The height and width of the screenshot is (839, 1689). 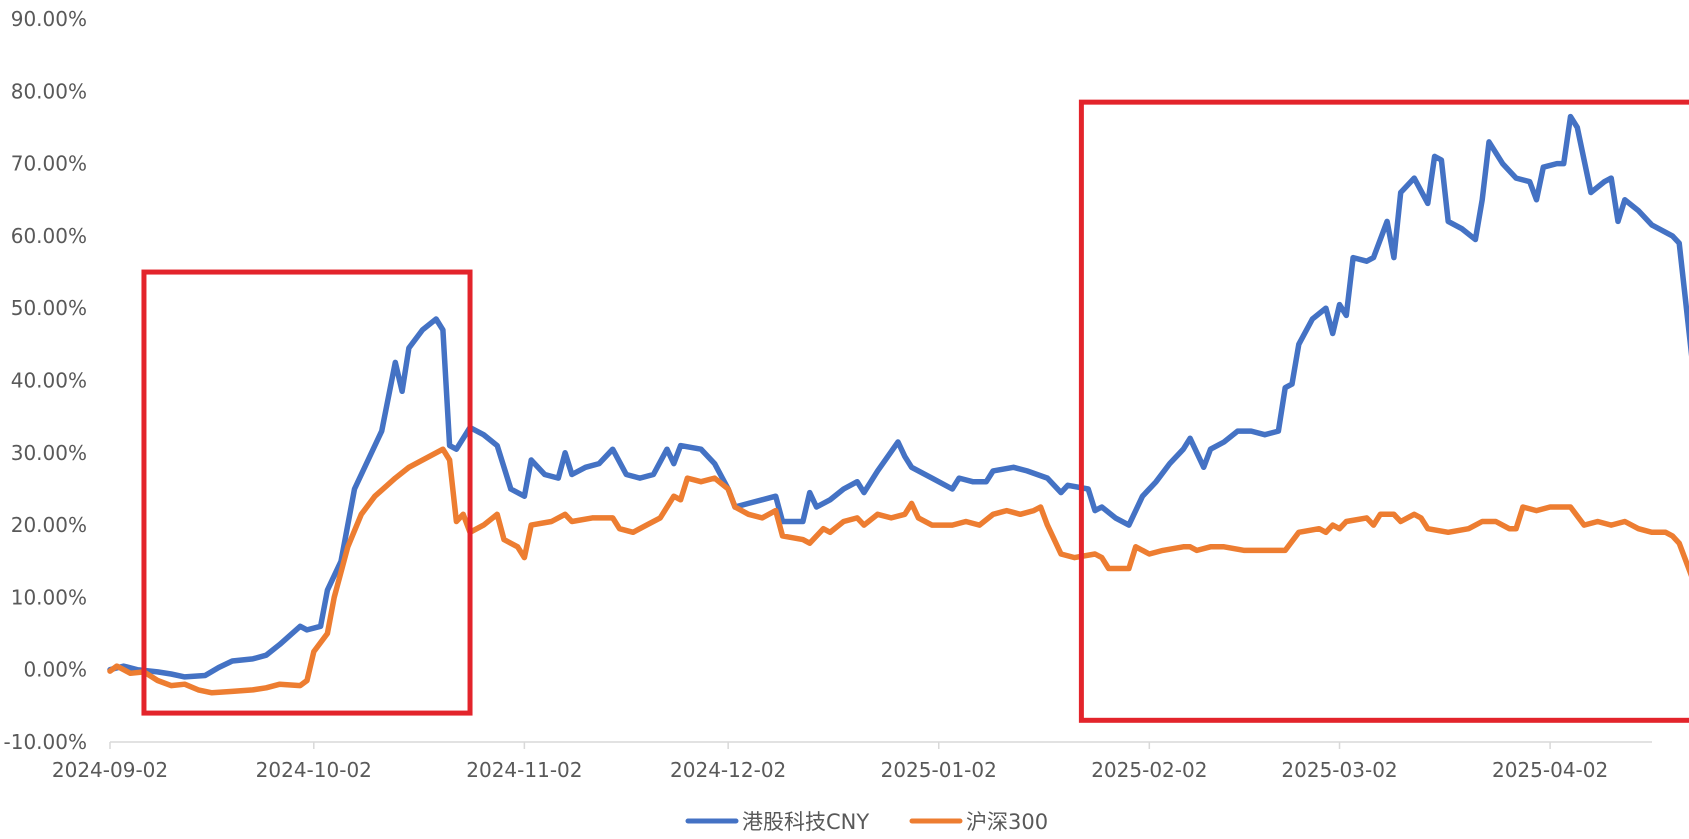 I want to click on x-tick-label: 2024-11-02, so click(x=524, y=770).